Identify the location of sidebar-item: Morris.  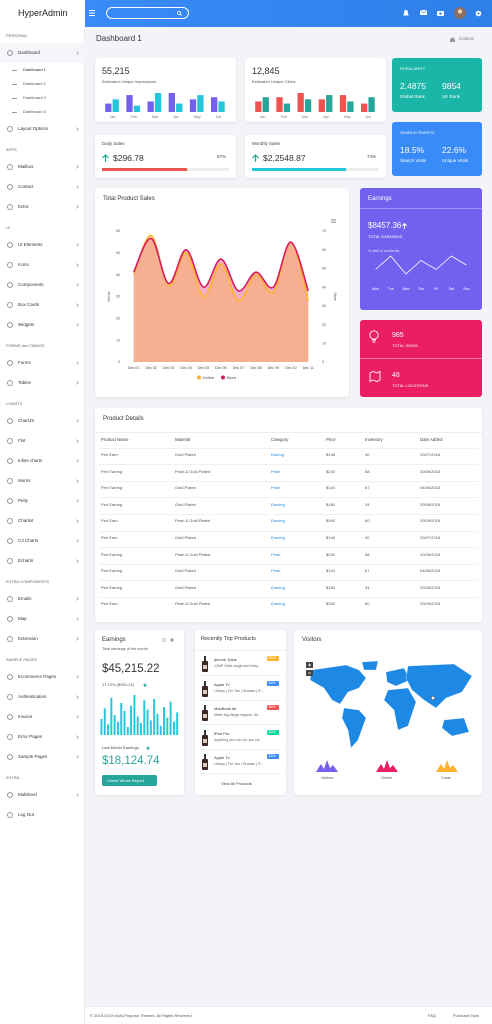
(42, 481).